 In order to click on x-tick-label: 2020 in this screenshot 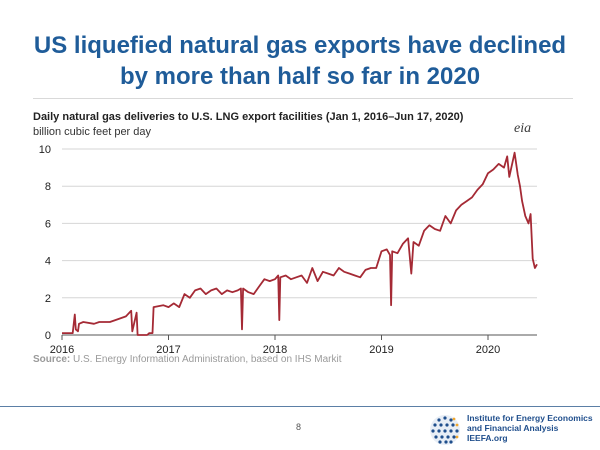, I will do `click(488, 350)`.